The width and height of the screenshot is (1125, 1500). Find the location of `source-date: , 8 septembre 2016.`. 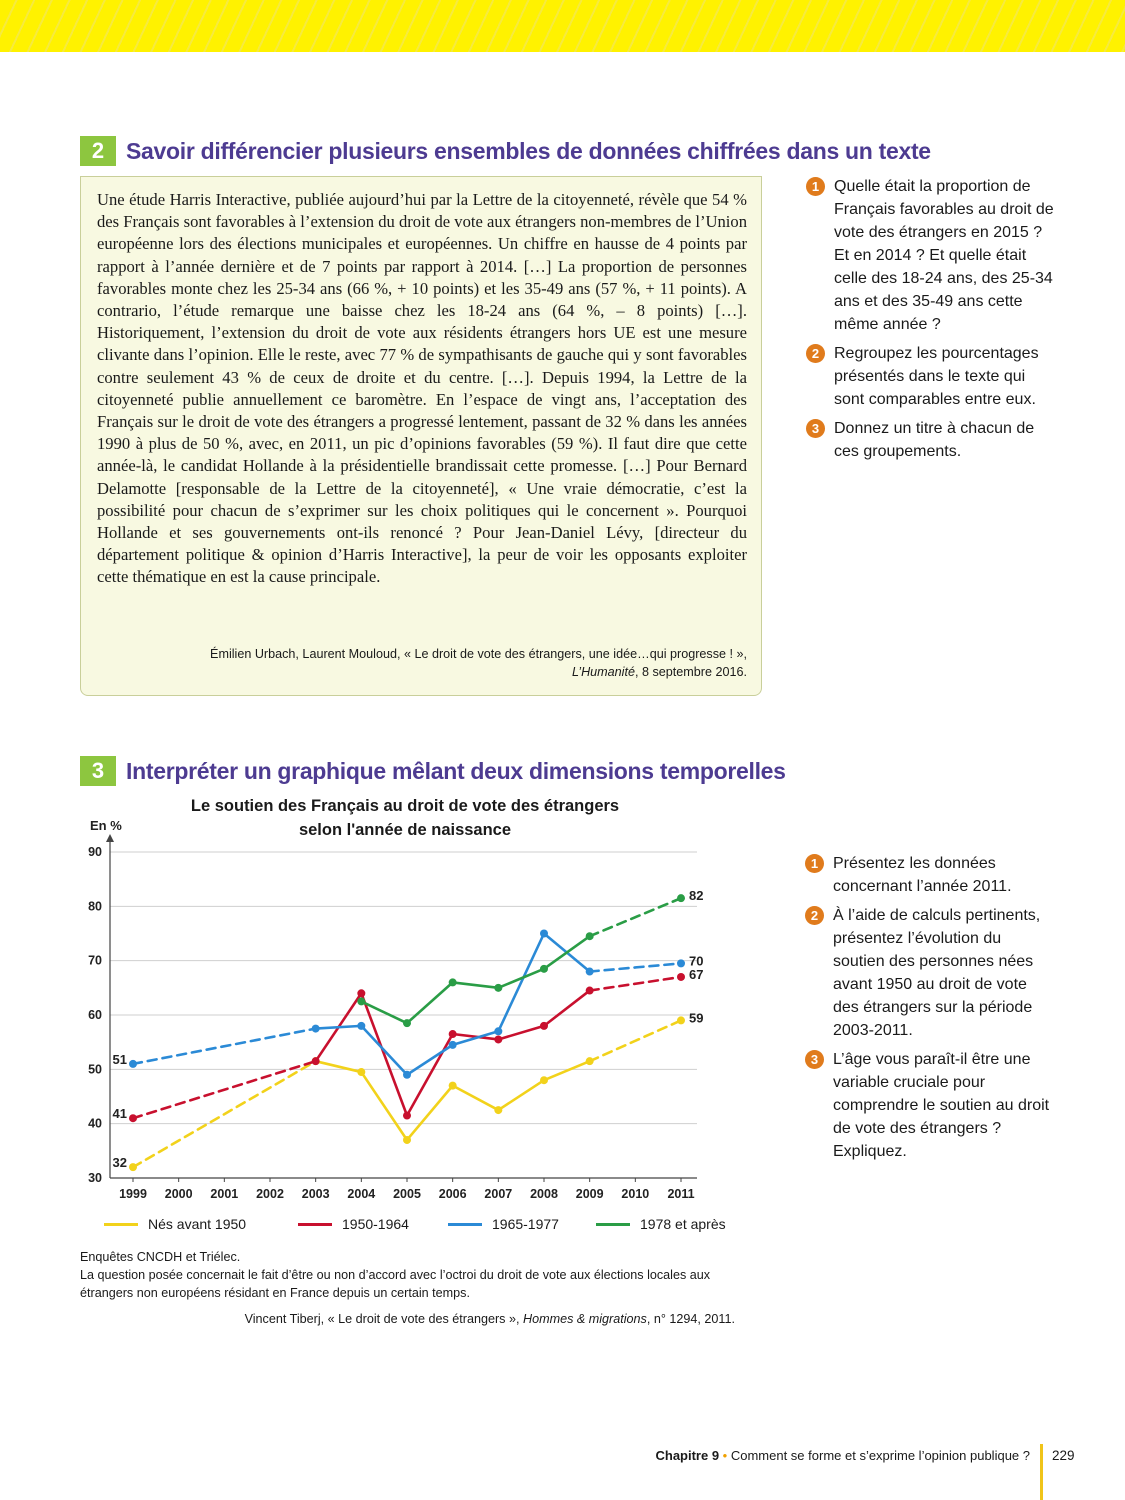

source-date: , 8 septembre 2016. is located at coordinates (690, 672).